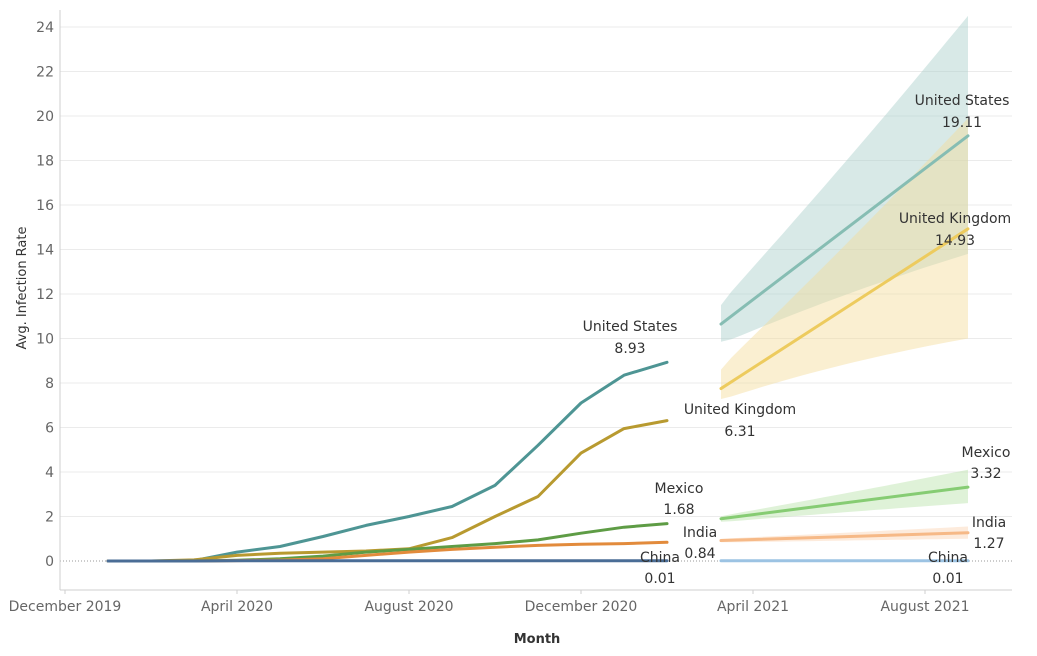  I want to click on x-tick-label: December 2020, so click(581, 607).